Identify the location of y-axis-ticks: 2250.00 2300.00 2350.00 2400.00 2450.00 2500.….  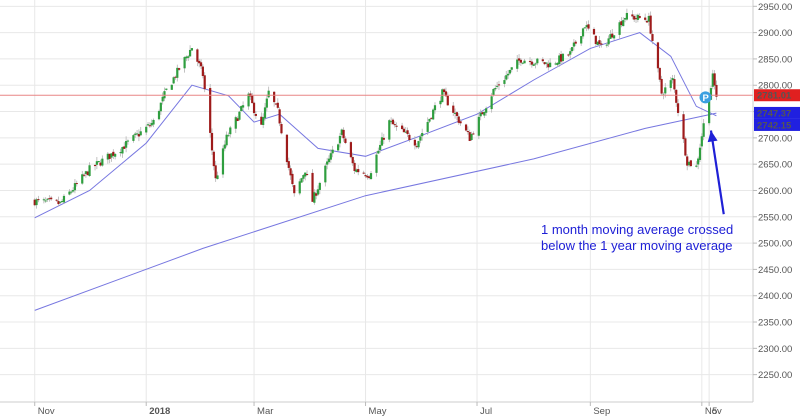
(772, 191).